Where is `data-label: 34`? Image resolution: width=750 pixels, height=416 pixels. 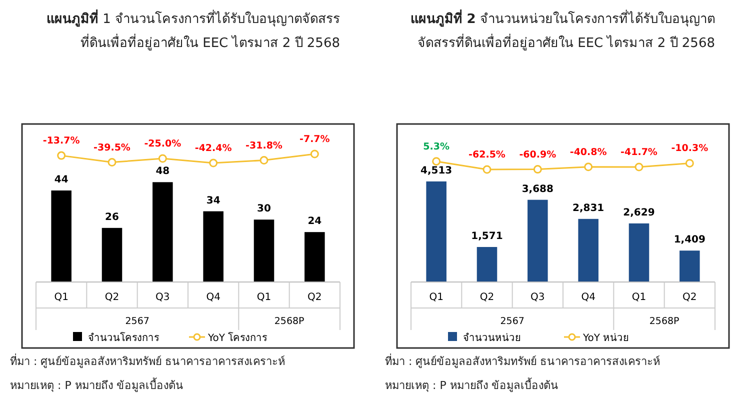 data-label: 34 is located at coordinates (213, 200).